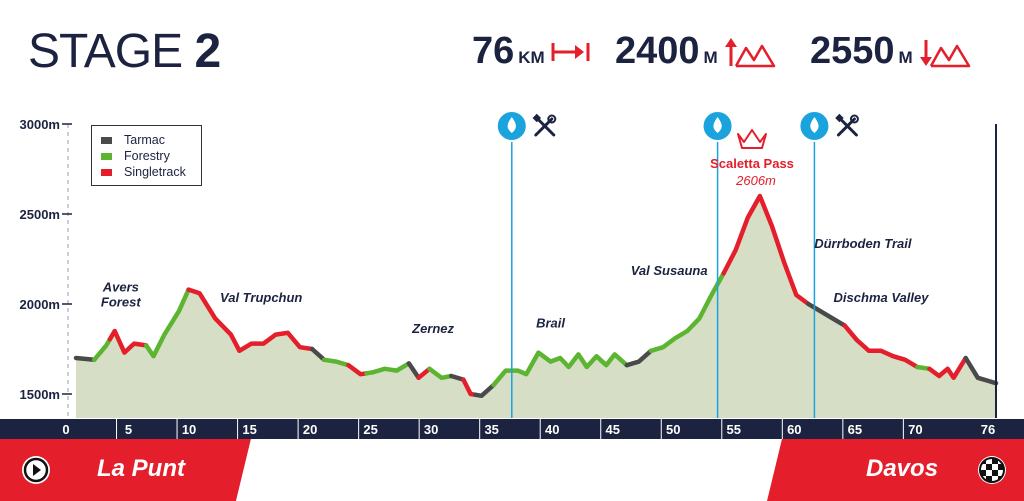  What do you see at coordinates (46, 259) in the screenshot?
I see `y-tick-labels: 1500m 2000m 2500m 3000m` at bounding box center [46, 259].